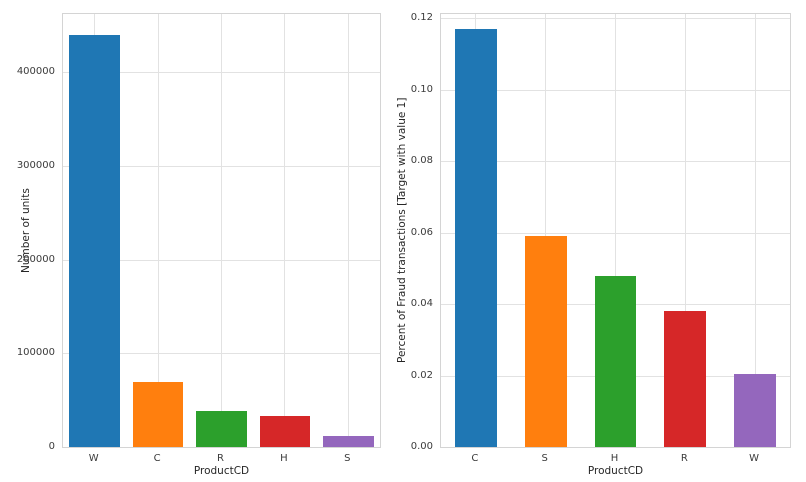 The width and height of the screenshot is (806, 482). What do you see at coordinates (421, 161) in the screenshot?
I see `y-tick-label: 0.08` at bounding box center [421, 161].